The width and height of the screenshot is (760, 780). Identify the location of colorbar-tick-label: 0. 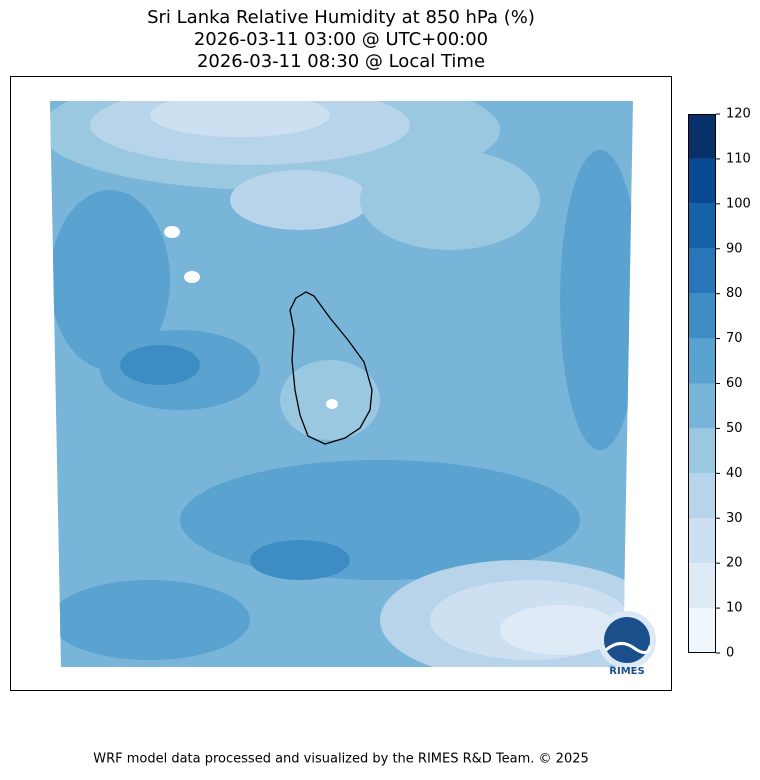
(730, 653).